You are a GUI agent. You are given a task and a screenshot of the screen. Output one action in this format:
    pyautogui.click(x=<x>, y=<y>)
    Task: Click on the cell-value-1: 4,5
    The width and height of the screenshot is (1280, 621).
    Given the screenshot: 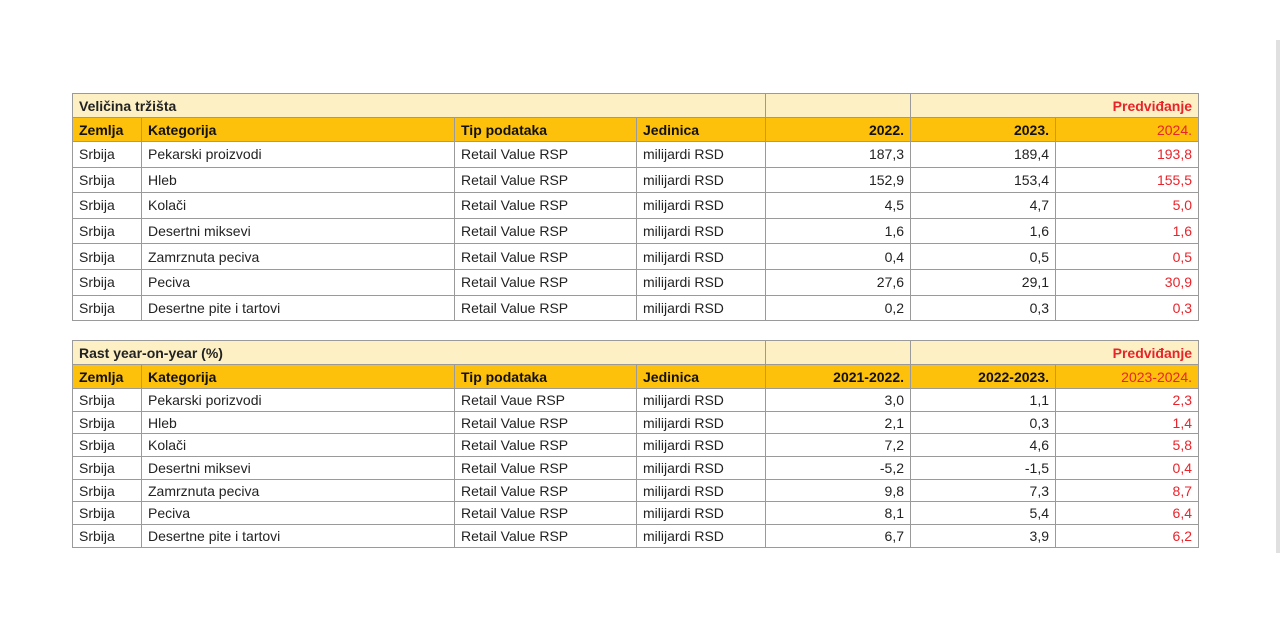 What is the action you would take?
    pyautogui.click(x=838, y=205)
    